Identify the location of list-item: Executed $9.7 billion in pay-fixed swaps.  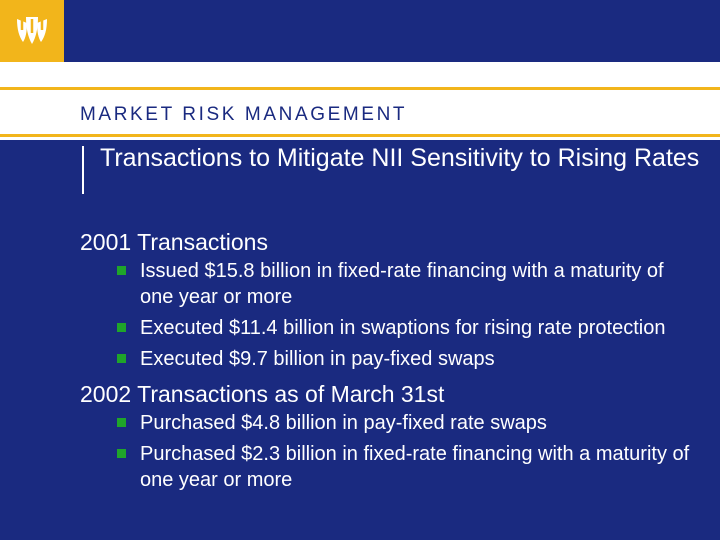
(408, 359).